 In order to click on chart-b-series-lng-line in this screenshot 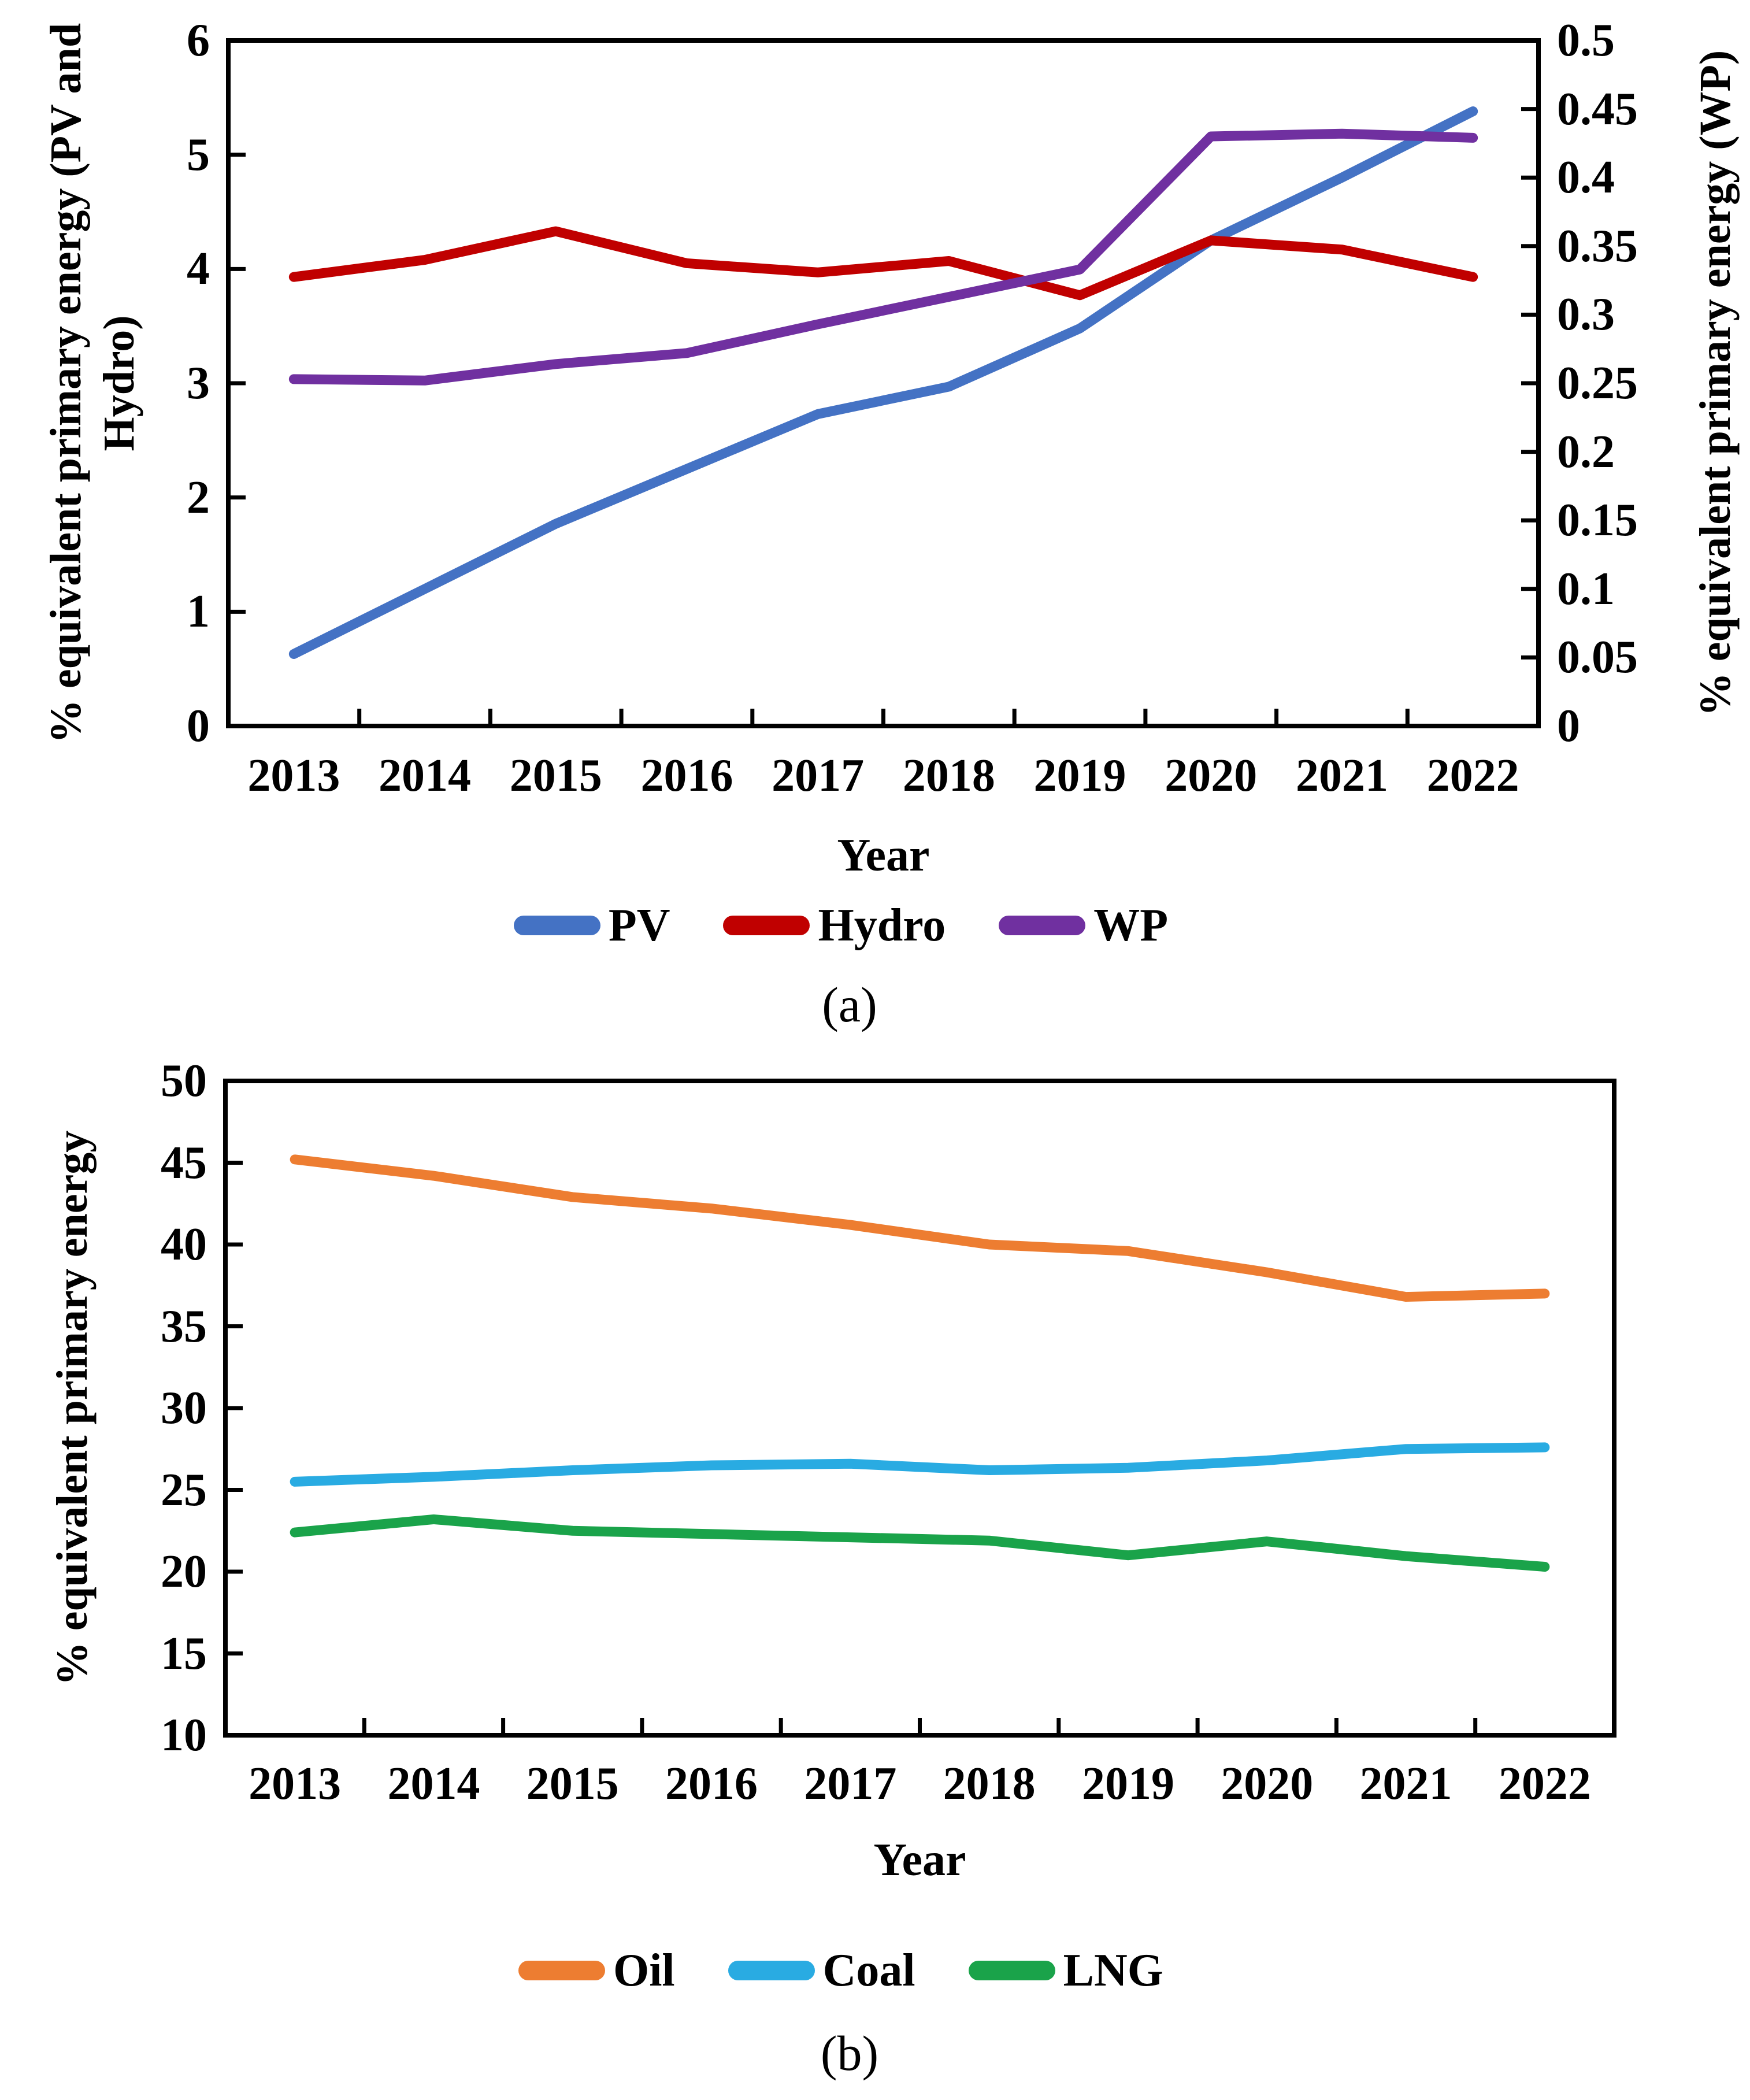, I will do `click(920, 1543)`.